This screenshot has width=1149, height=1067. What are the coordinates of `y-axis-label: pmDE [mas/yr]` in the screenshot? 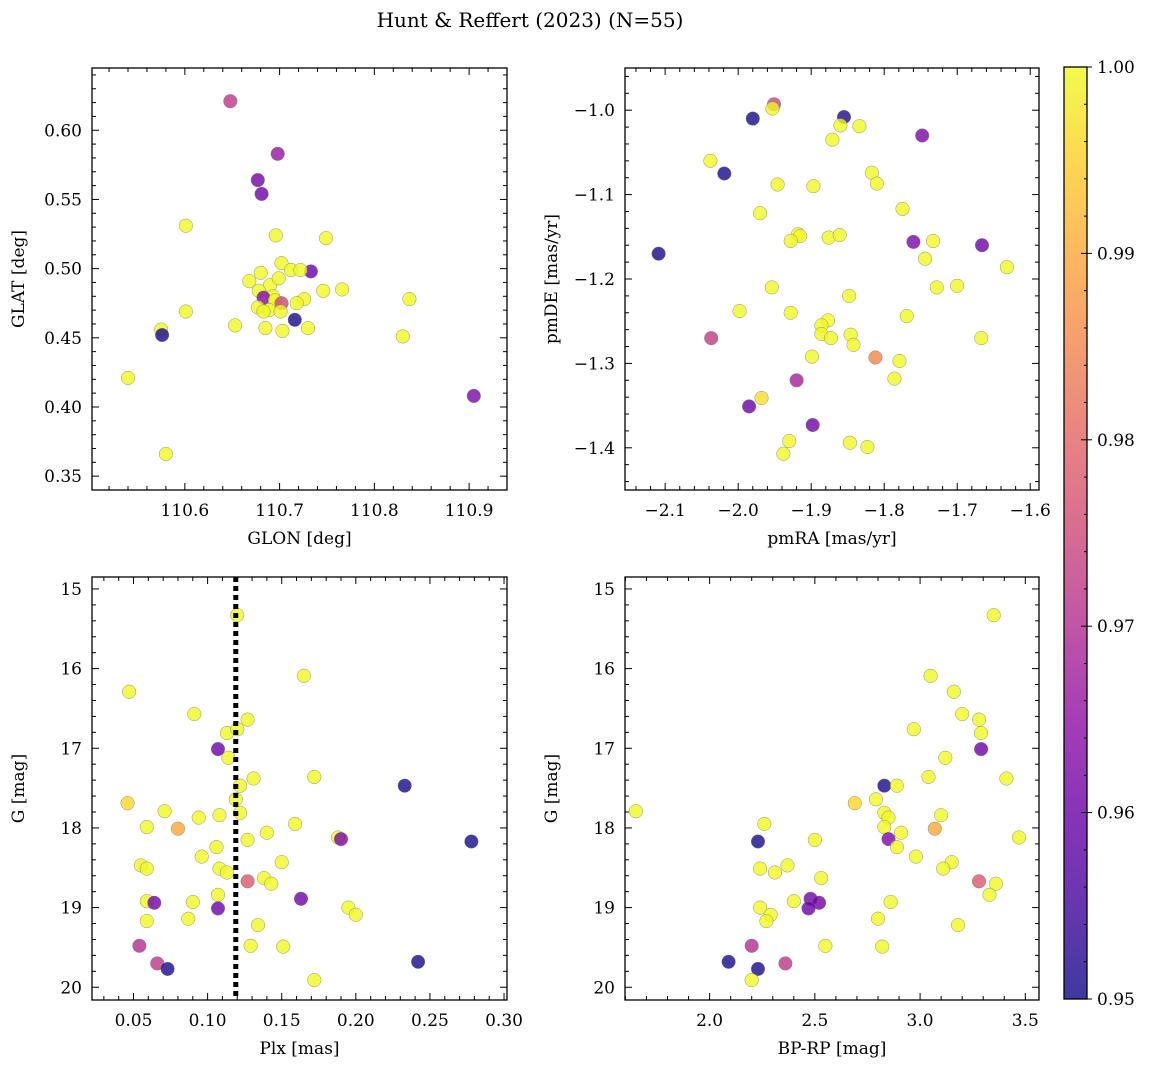 It's located at (552, 279).